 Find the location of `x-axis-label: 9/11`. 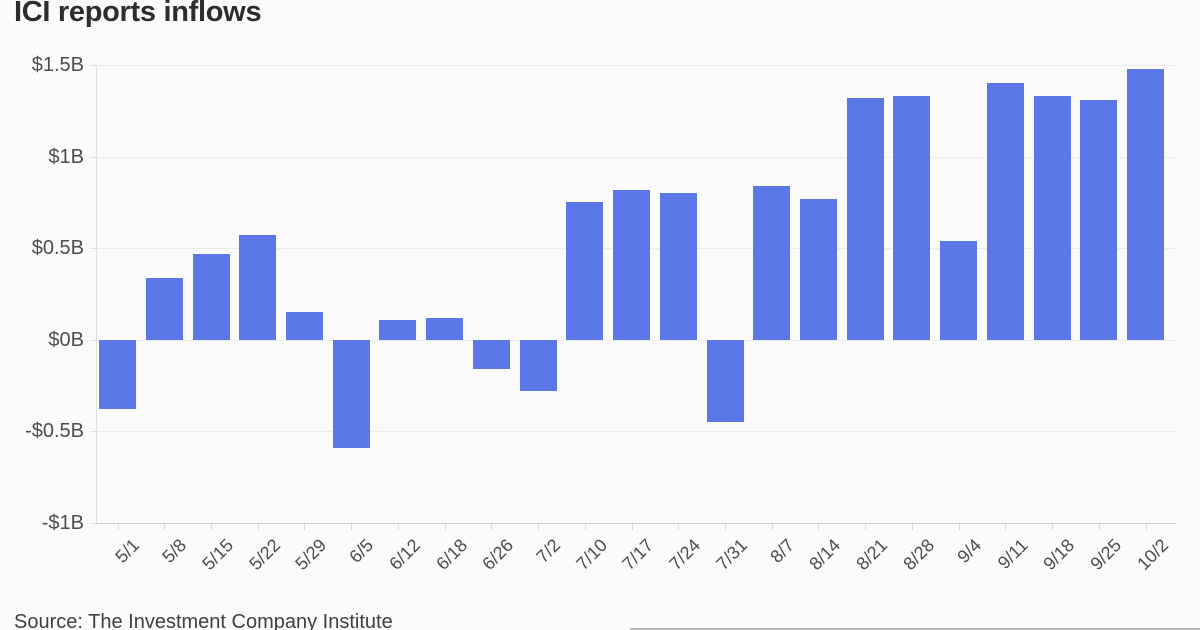

x-axis-label: 9/11 is located at coordinates (1012, 554).